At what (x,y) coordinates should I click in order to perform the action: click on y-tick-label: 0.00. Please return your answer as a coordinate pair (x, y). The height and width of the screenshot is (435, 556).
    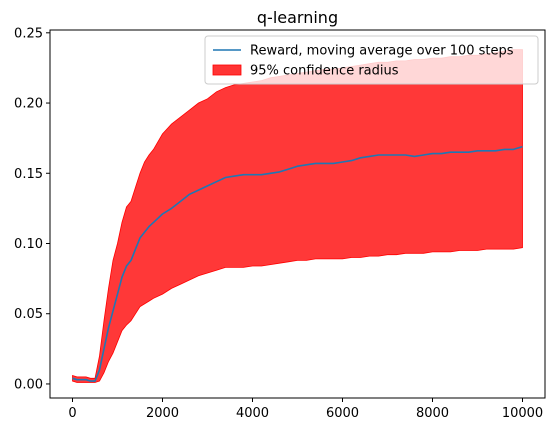
    Looking at the image, I should click on (28, 384).